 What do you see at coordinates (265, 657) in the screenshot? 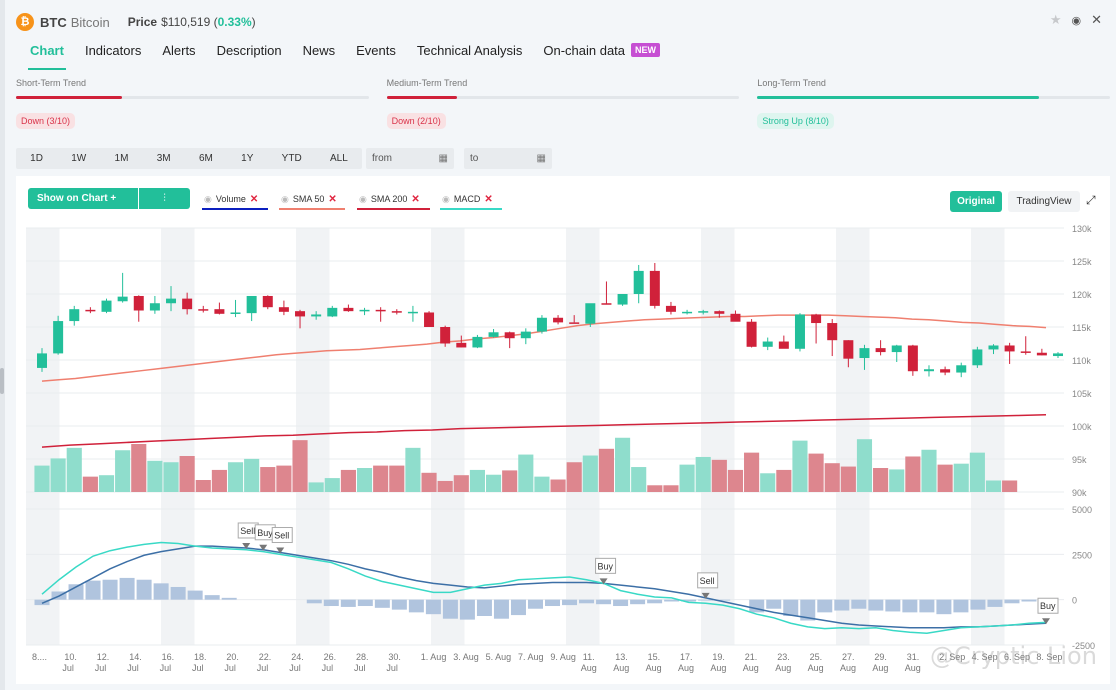
I see `x-tick-label: 22.` at bounding box center [265, 657].